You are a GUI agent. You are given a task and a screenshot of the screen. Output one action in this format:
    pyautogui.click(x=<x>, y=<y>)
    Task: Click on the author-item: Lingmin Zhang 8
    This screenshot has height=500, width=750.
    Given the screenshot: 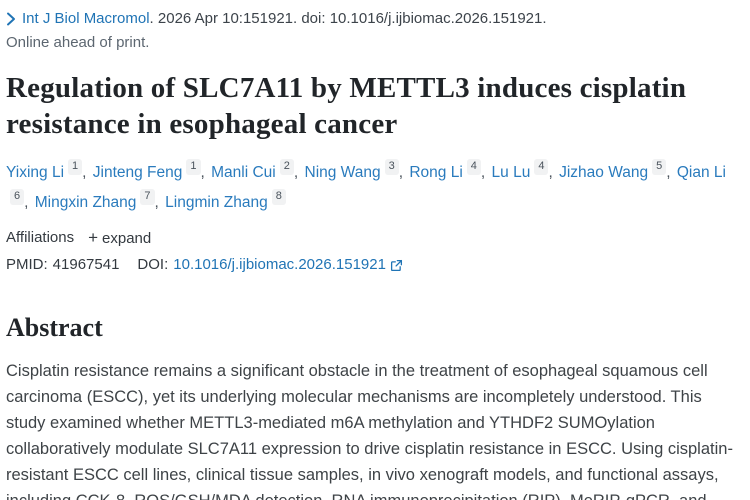 What is the action you would take?
    pyautogui.click(x=225, y=200)
    